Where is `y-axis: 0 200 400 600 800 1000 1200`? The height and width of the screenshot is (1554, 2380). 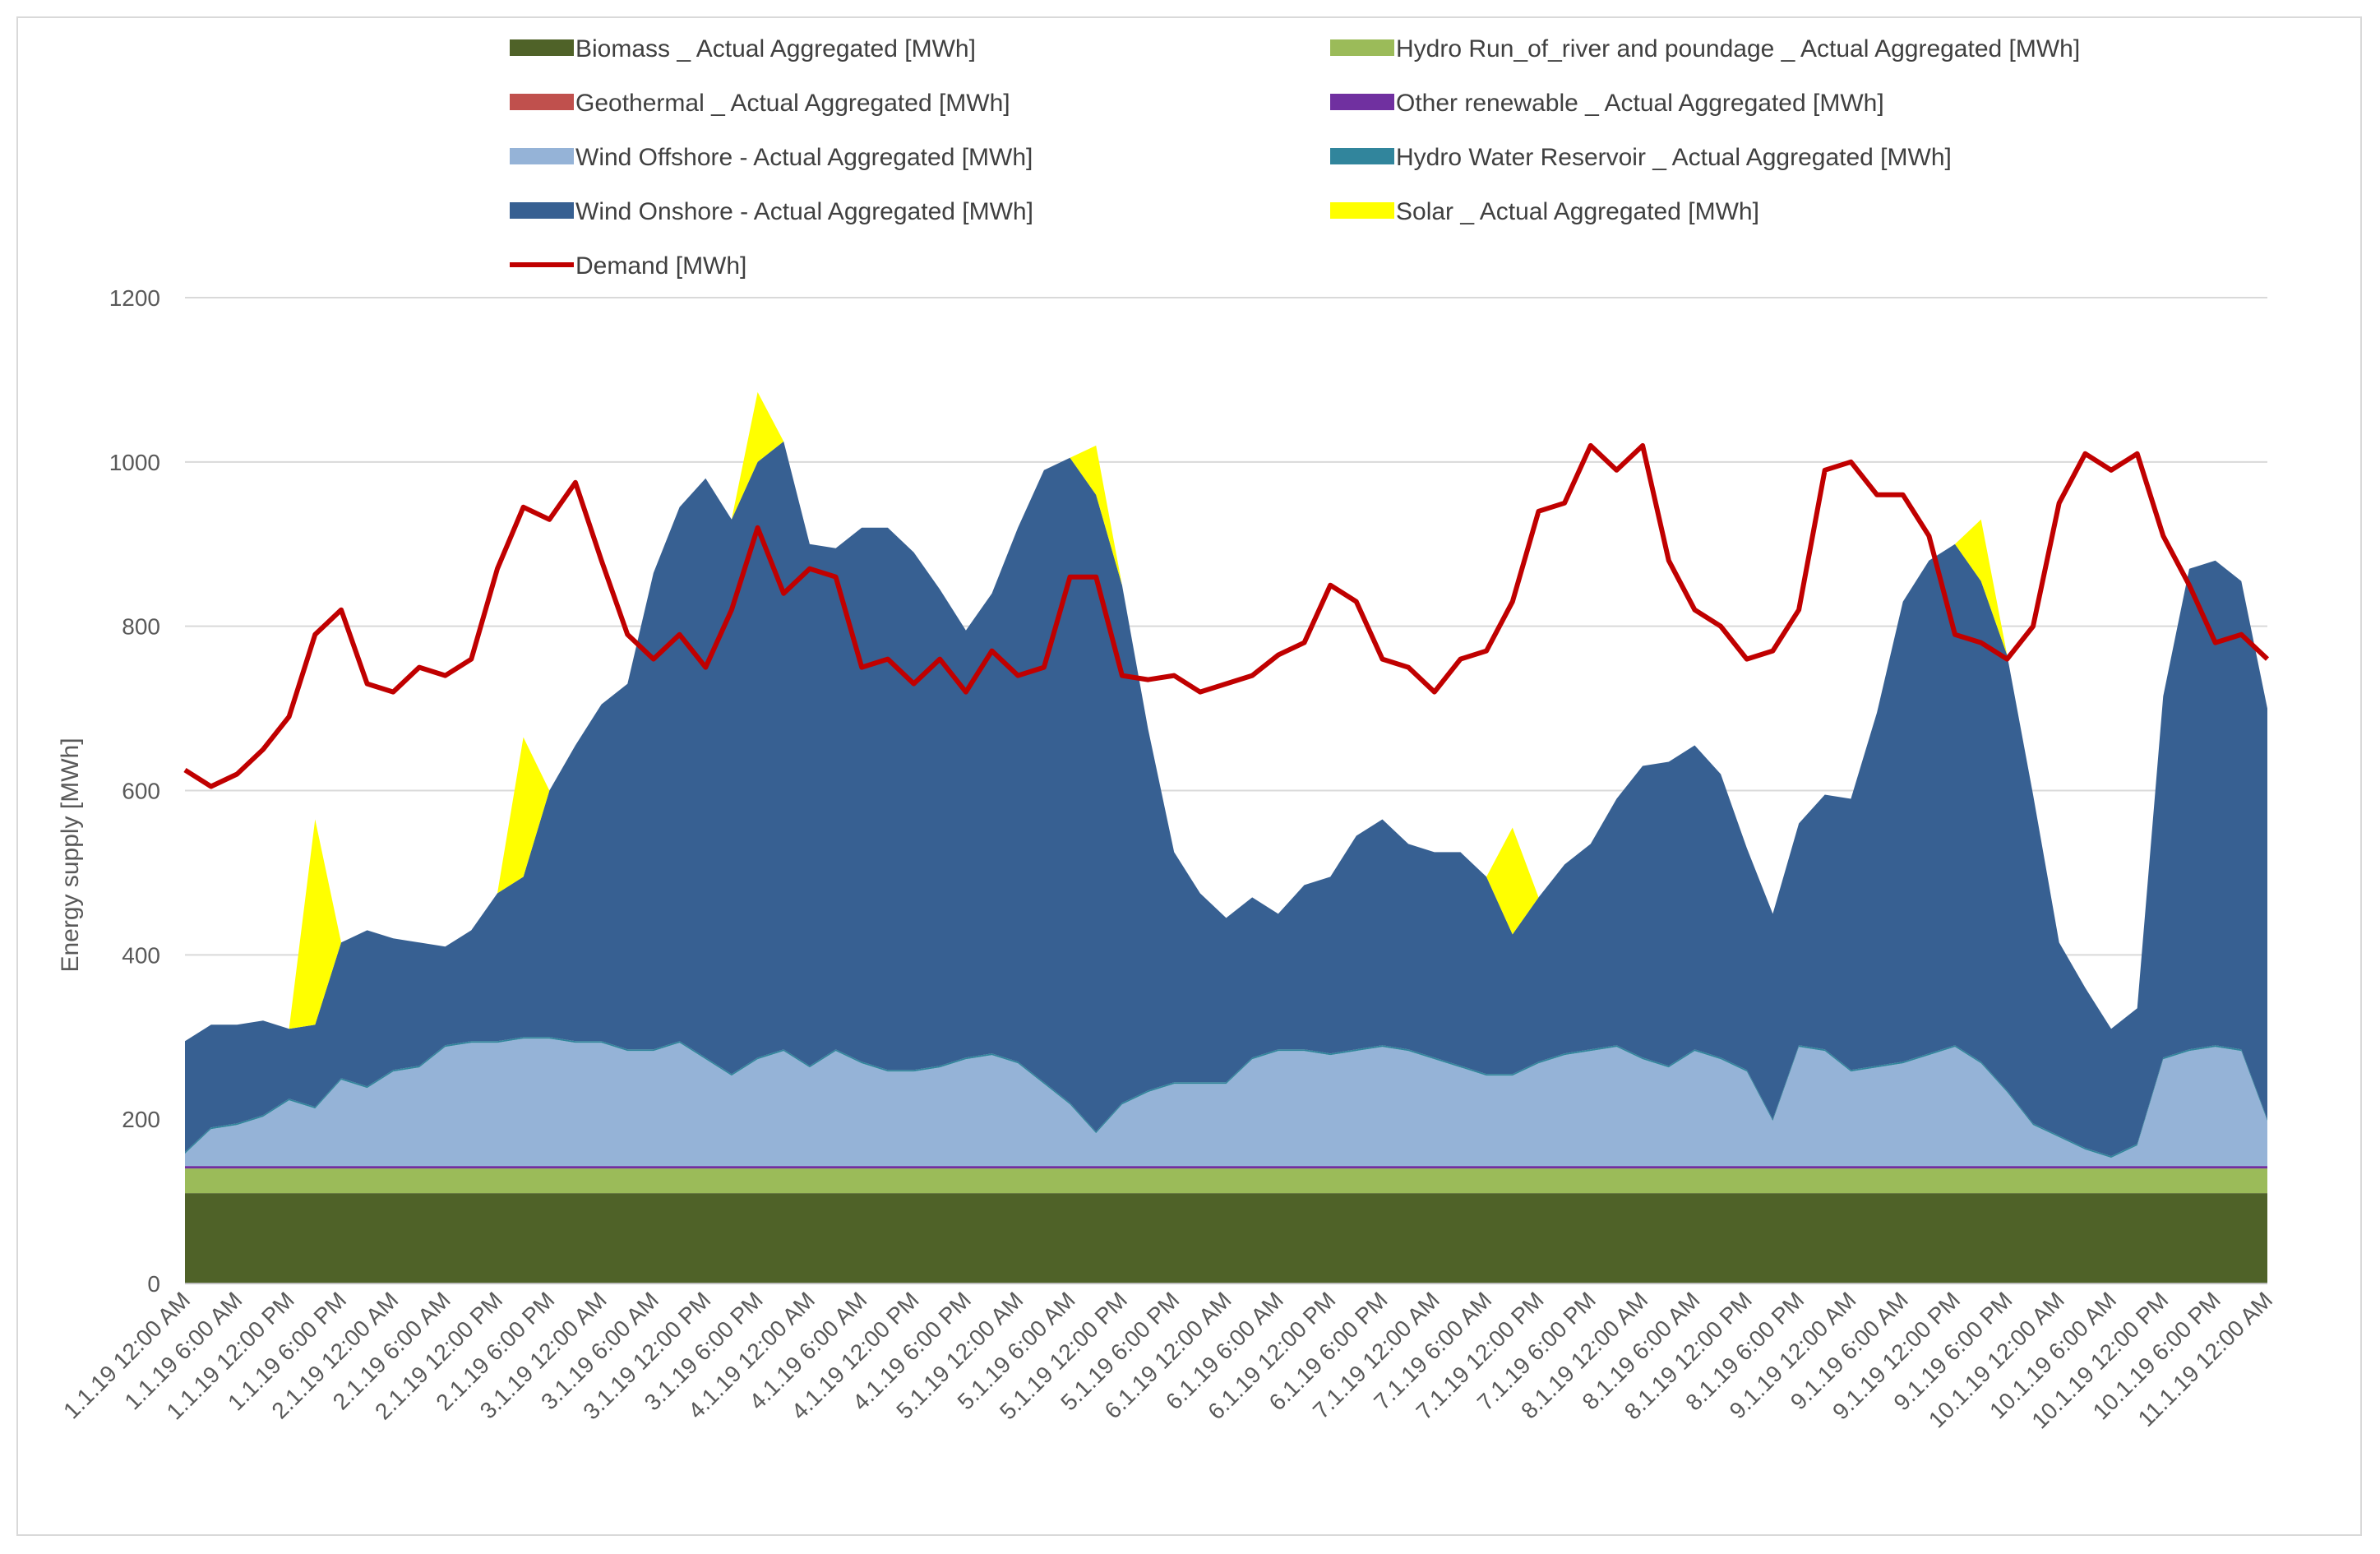 y-axis: 0 200 400 600 800 1000 1200 is located at coordinates (134, 791).